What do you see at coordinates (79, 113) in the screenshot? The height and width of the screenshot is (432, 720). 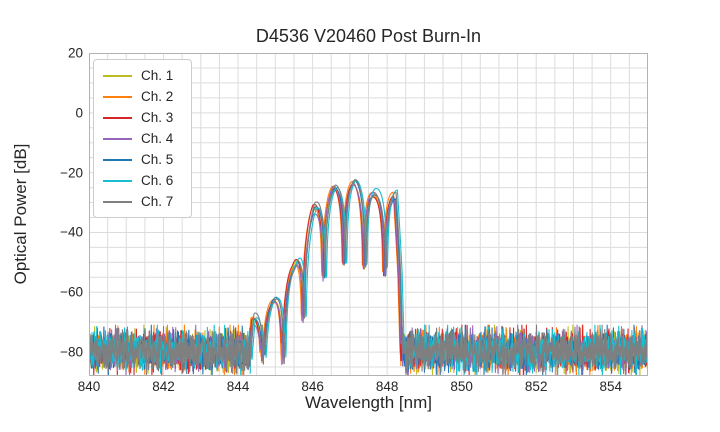 I see `y-tick-label: 0` at bounding box center [79, 113].